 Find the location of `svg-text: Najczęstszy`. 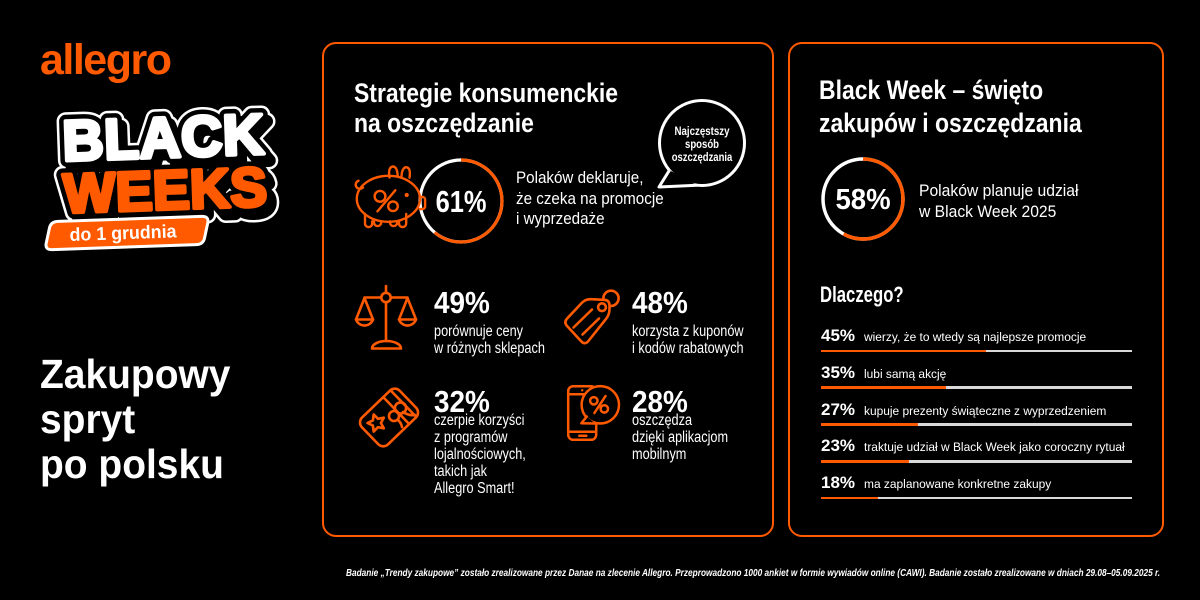

svg-text: Najczęstszy is located at coordinates (702, 132).